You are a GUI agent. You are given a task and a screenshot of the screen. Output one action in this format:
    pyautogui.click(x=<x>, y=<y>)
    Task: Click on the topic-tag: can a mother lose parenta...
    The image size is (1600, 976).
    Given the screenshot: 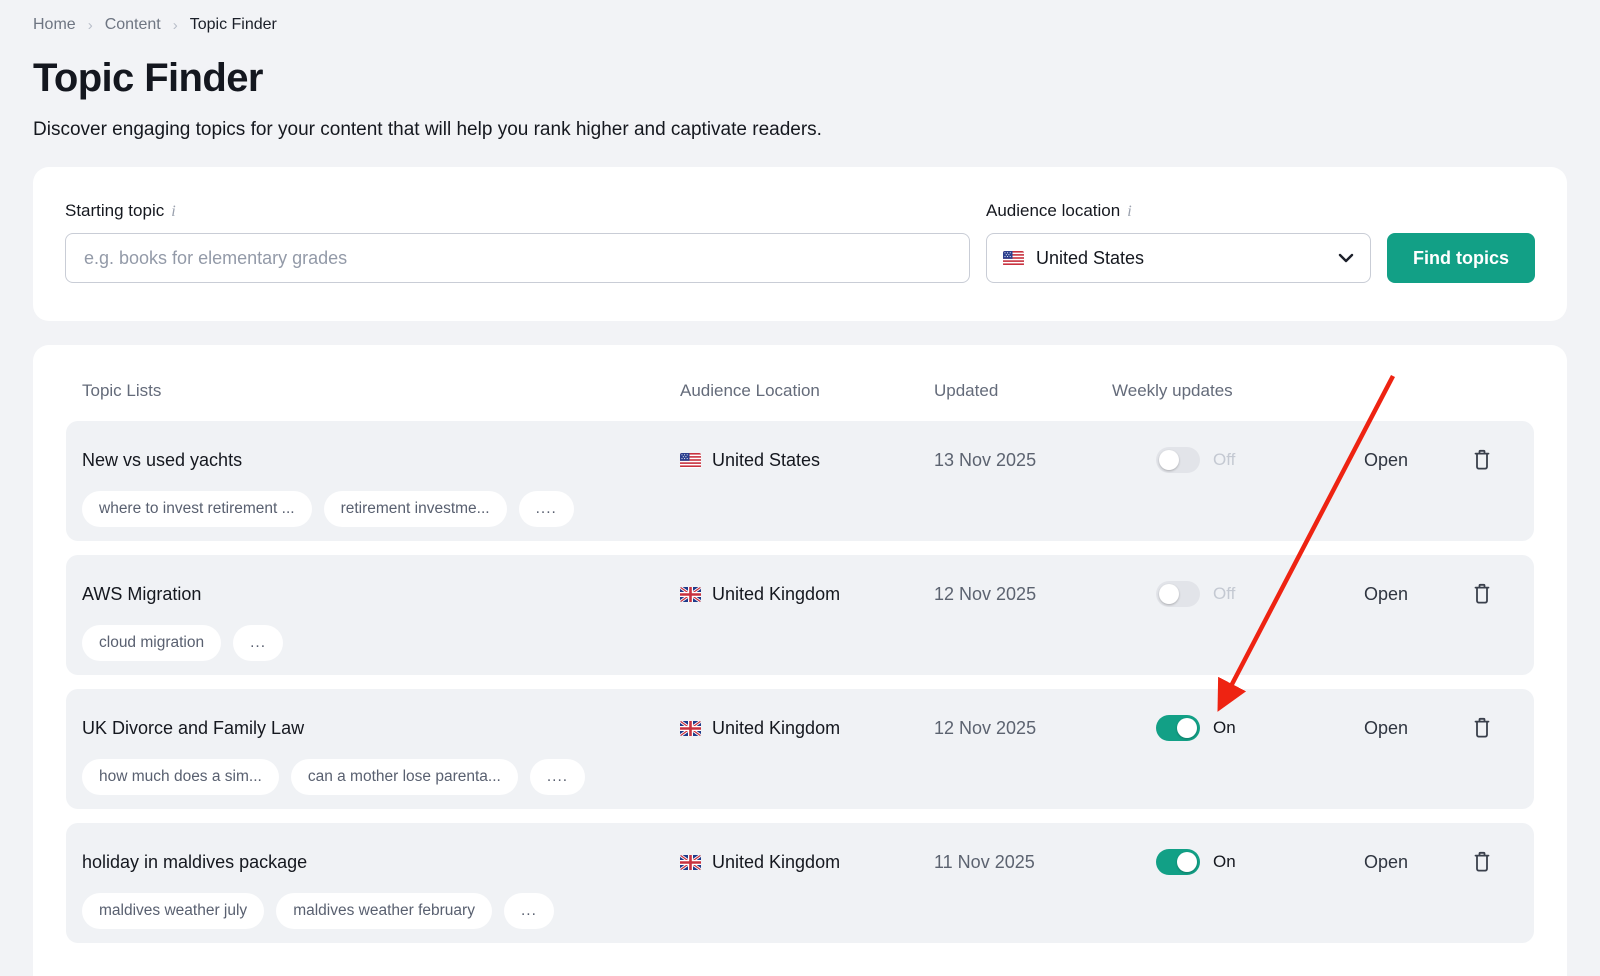 What is the action you would take?
    pyautogui.click(x=404, y=777)
    